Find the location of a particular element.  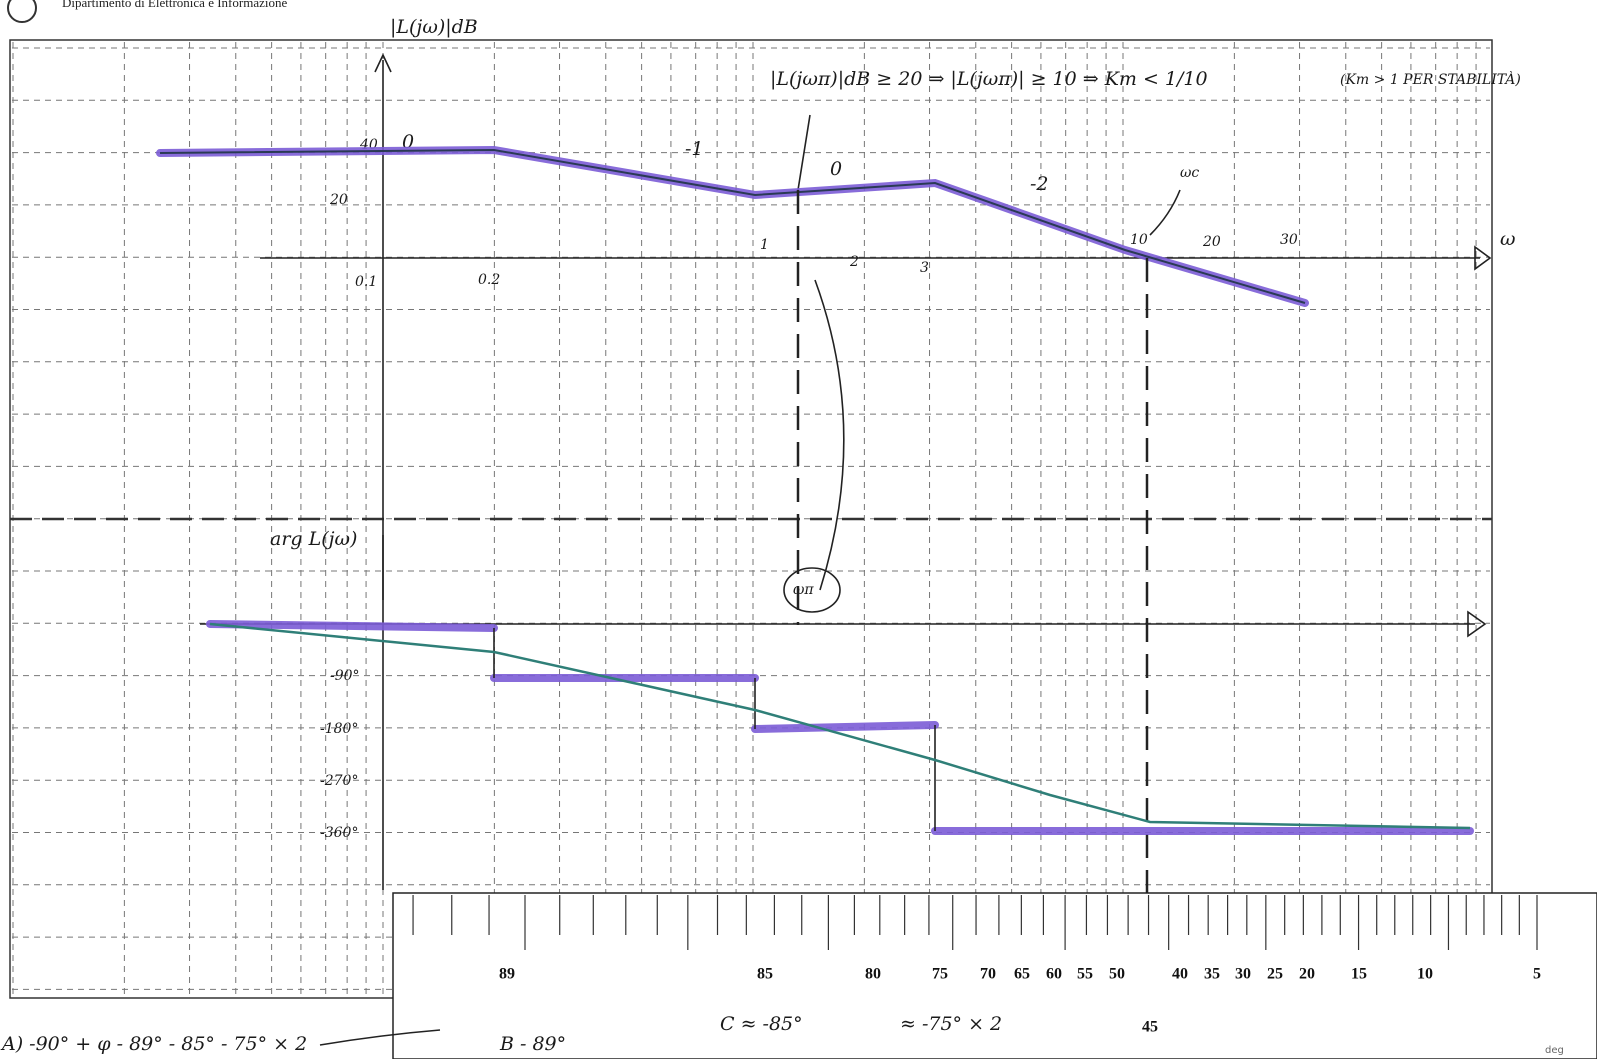

phase-tick: -270° is located at coordinates (339, 781).